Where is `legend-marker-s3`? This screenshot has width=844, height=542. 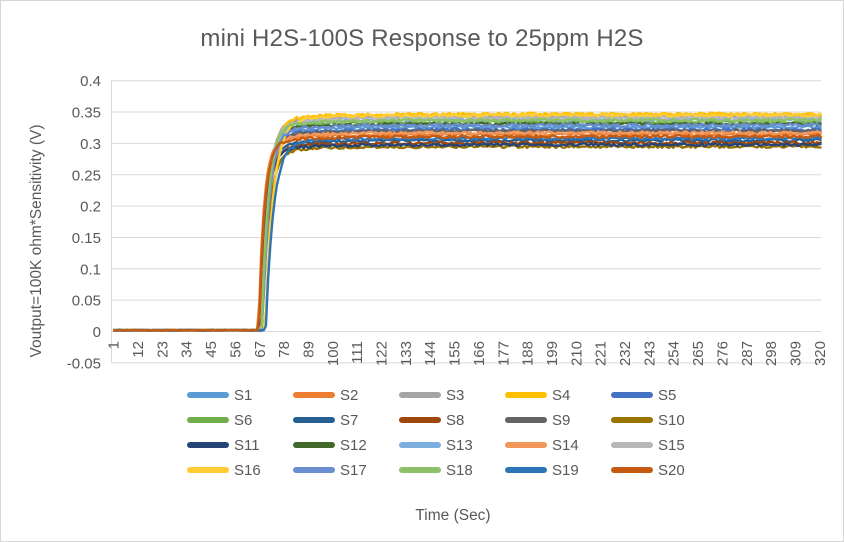
legend-marker-s3 is located at coordinates (420, 395).